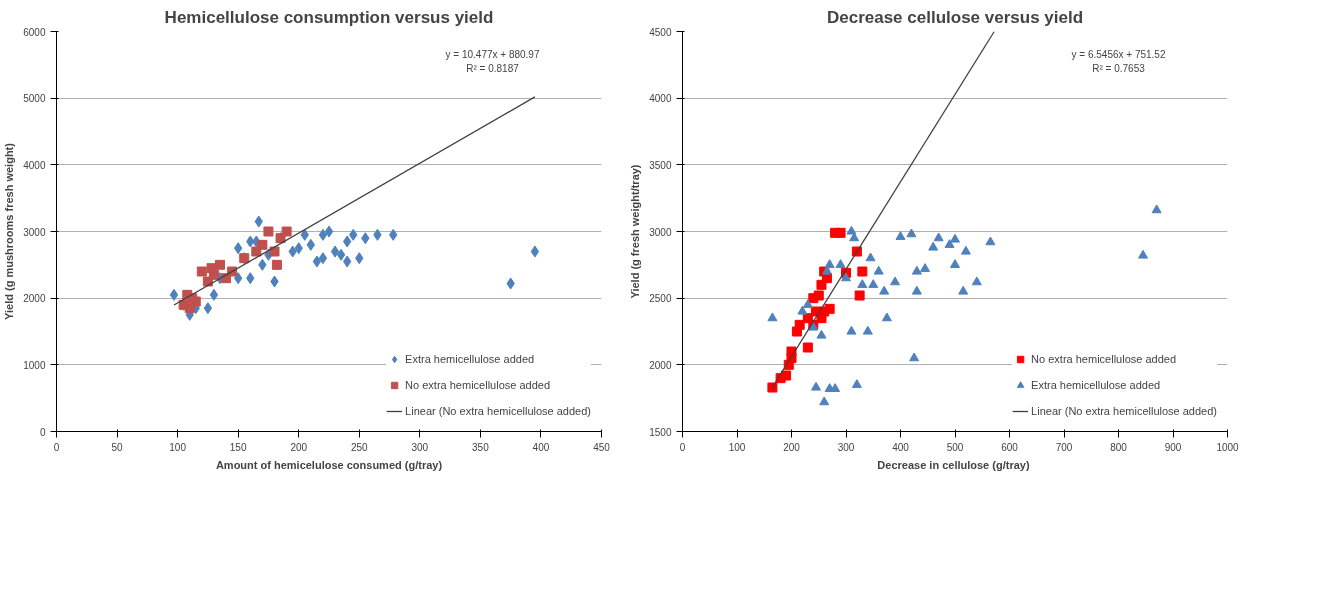 This screenshot has width=1325, height=597. I want to click on chart-title: Decrease cellulose versus yield, so click(955, 17).